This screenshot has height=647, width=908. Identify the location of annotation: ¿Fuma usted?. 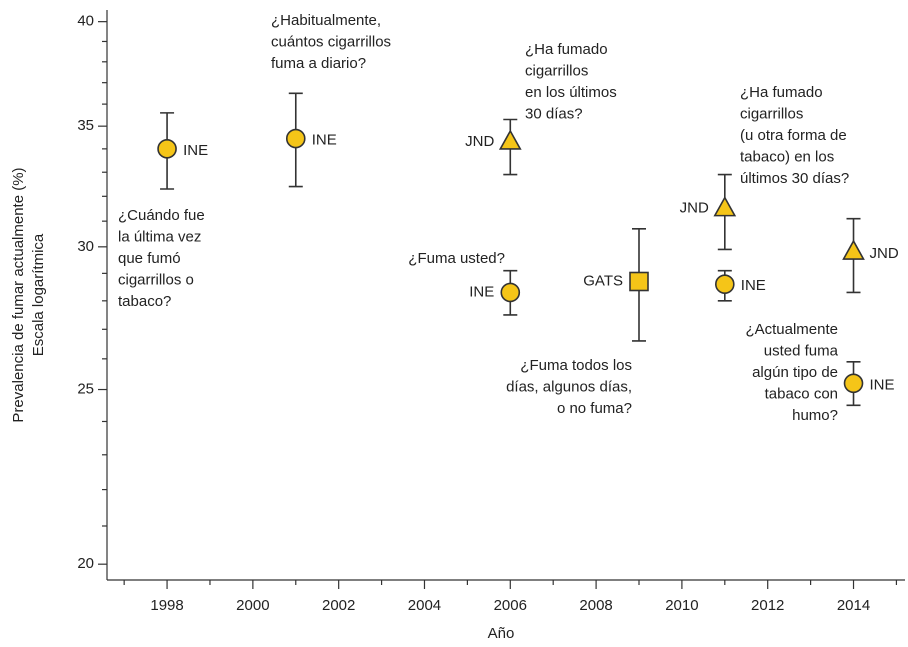
(456, 258).